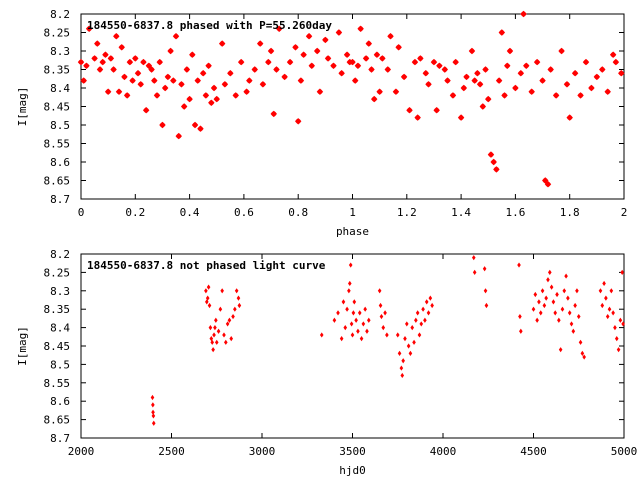 This screenshot has height=480, width=640. I want to click on y-tick-label: 8.35, so click(57, 70).